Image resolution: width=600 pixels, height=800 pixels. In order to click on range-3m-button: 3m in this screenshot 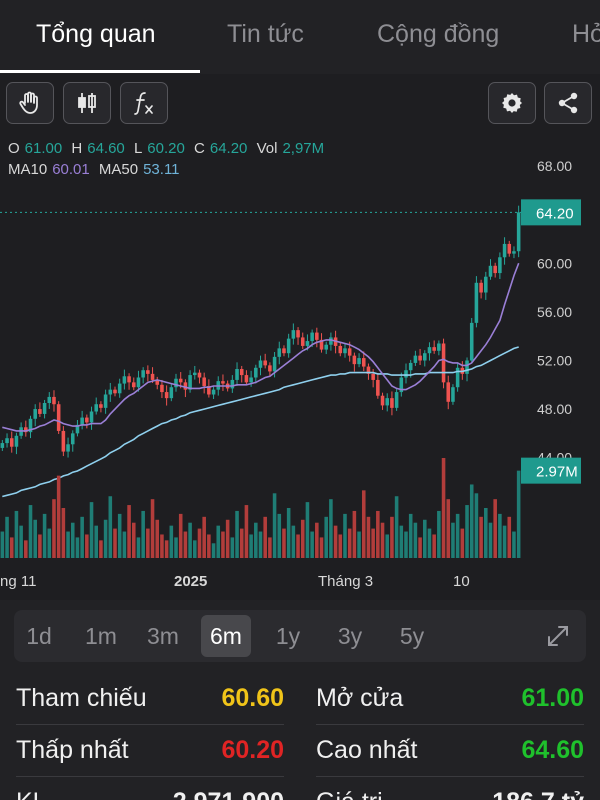, I will do `click(163, 635)`.